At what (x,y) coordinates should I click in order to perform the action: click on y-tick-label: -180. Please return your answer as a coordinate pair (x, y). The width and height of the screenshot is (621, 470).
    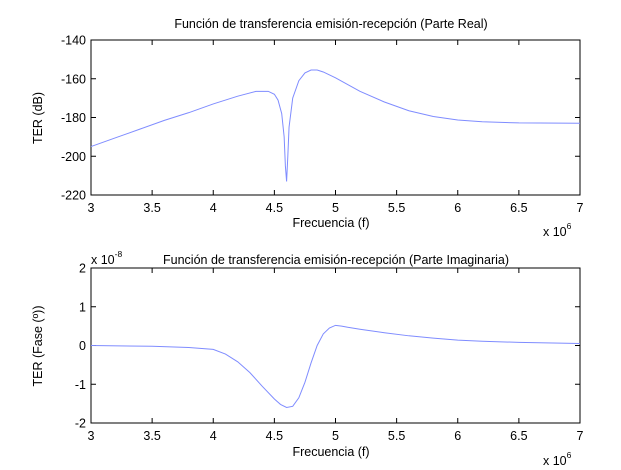
    Looking at the image, I should click on (73, 118).